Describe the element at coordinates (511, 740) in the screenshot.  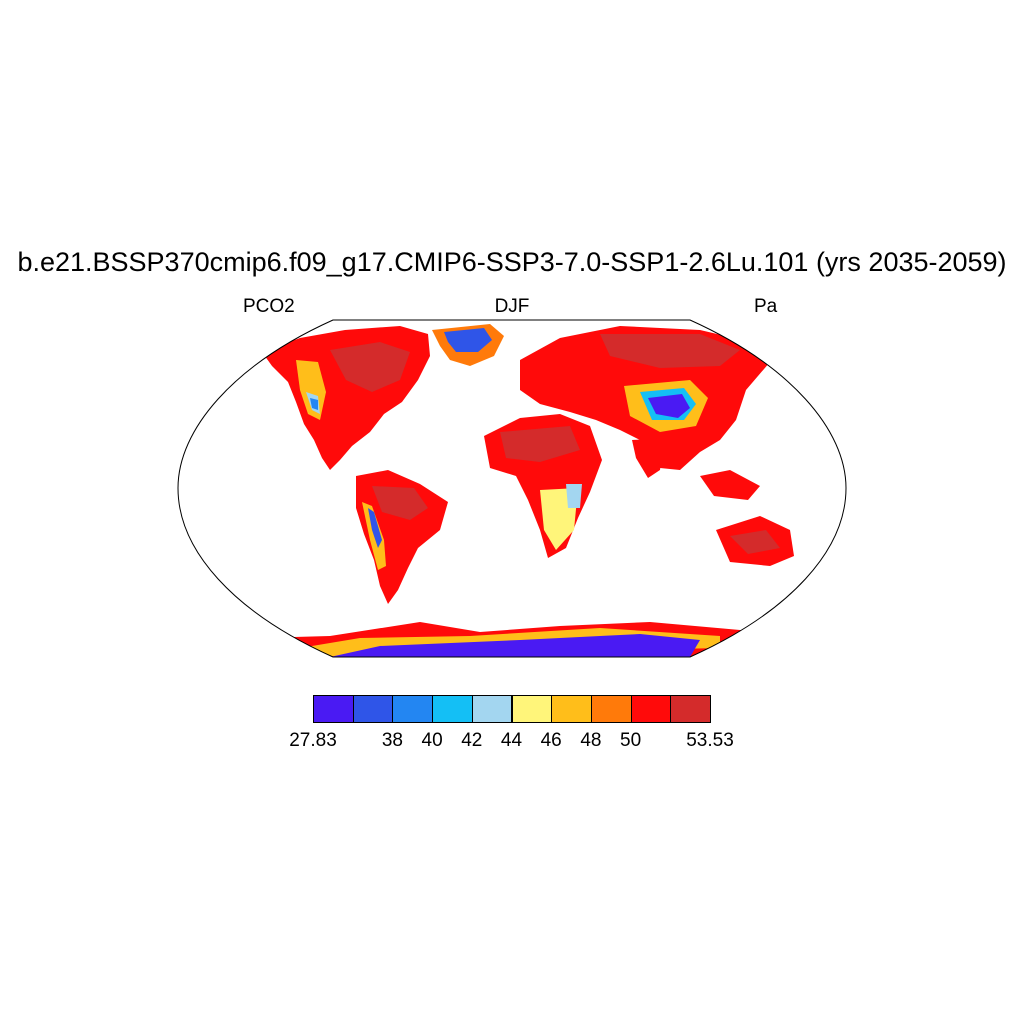
I see `colorbar-label: 44` at that location.